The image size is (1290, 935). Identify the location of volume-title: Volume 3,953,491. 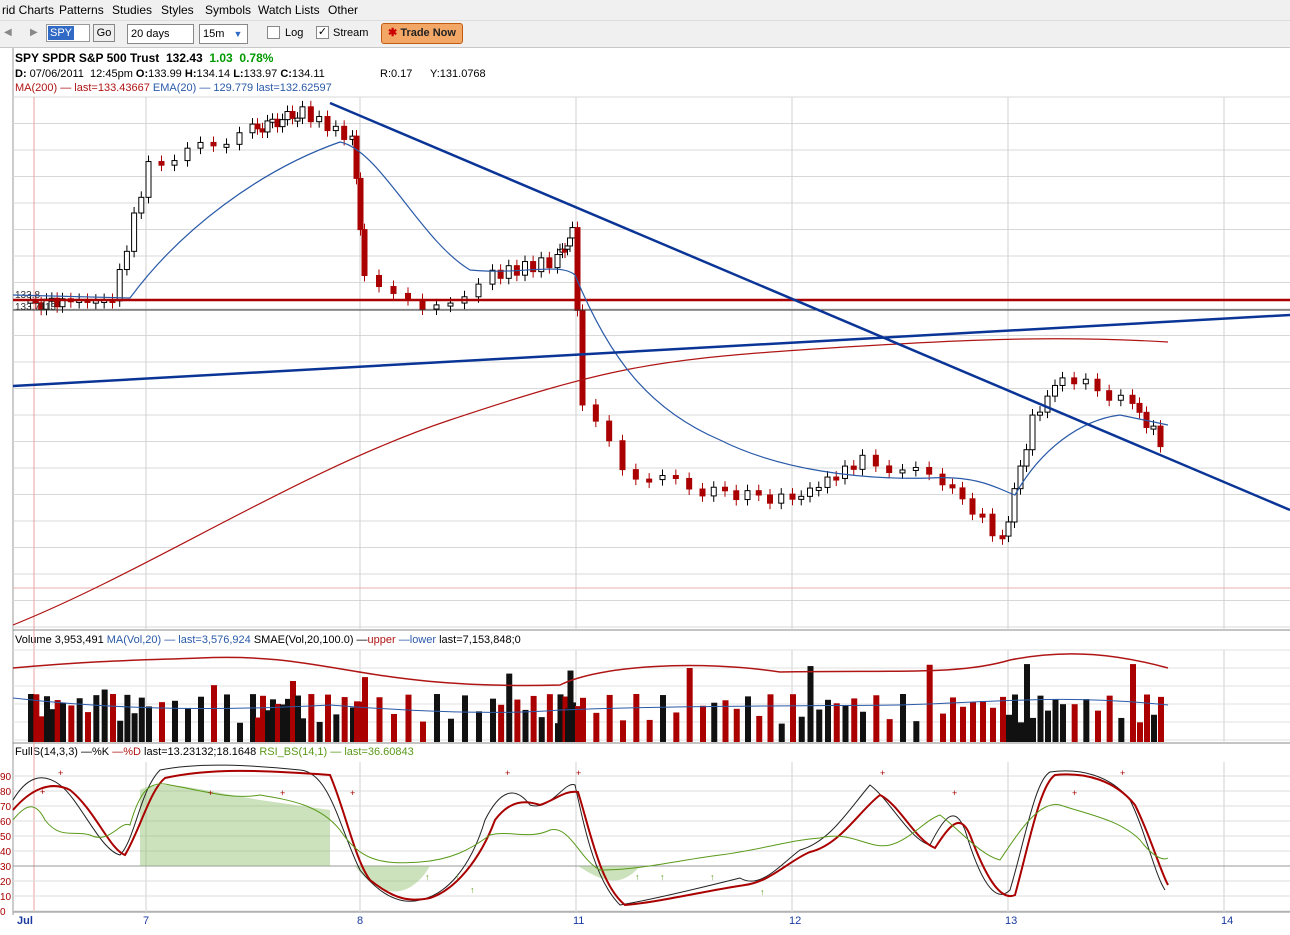
(59, 640).